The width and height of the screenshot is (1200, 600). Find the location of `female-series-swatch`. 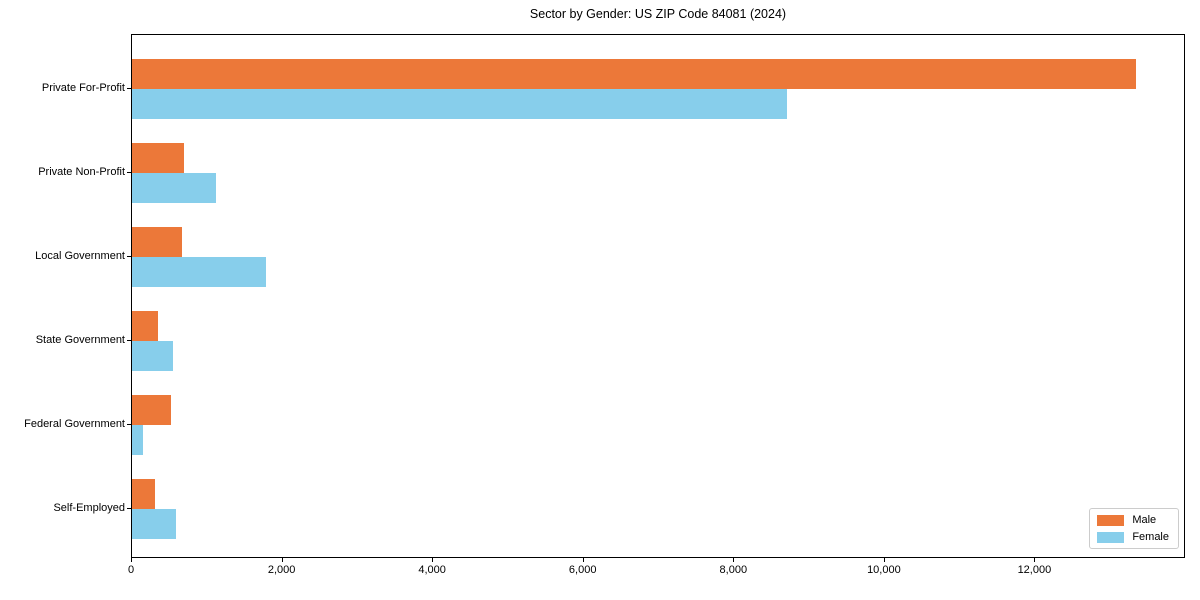

female-series-swatch is located at coordinates (1111, 537).